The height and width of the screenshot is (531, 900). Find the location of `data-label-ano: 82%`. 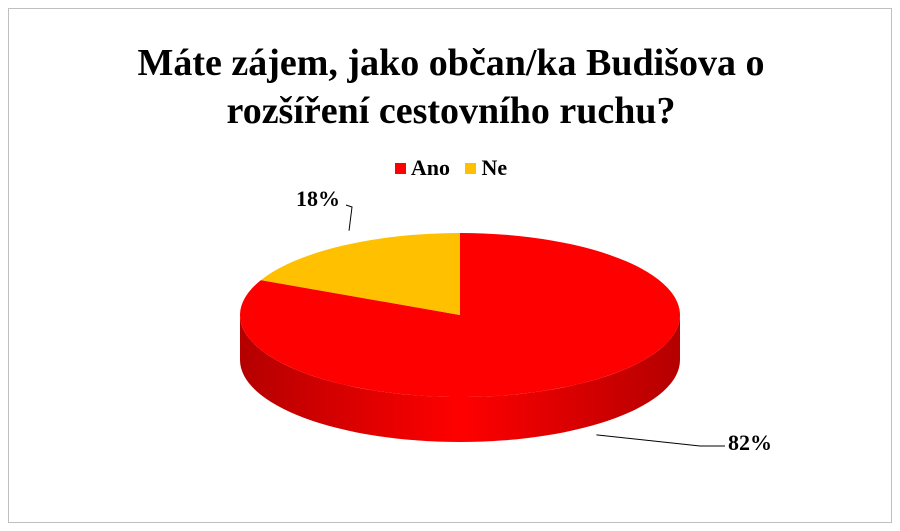

data-label-ano: 82% is located at coordinates (750, 442).